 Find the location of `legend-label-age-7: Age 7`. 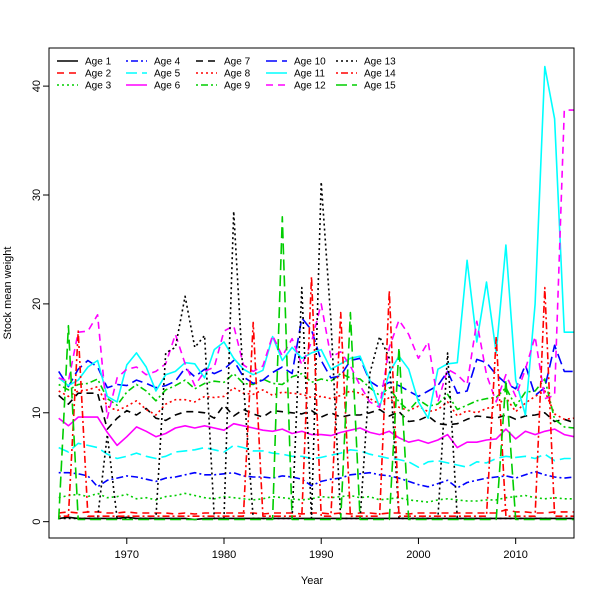

legend-label-age-7: Age 7 is located at coordinates (237, 62).